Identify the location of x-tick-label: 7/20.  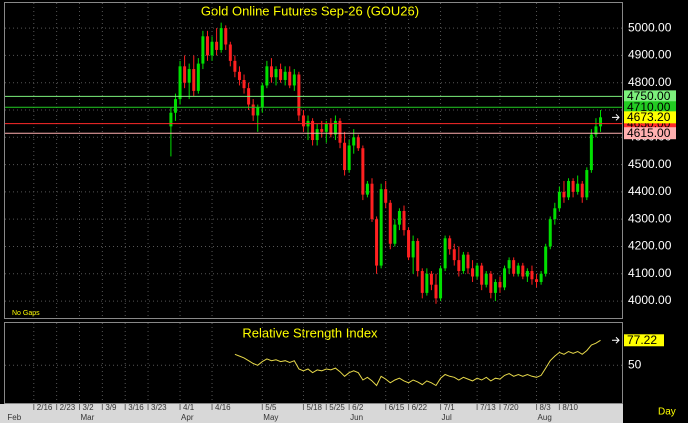
(511, 407).